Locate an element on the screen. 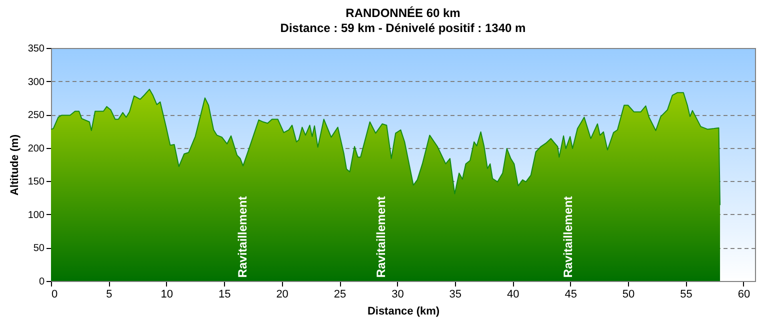  y-tick-label: 100 is located at coordinates (36, 215).